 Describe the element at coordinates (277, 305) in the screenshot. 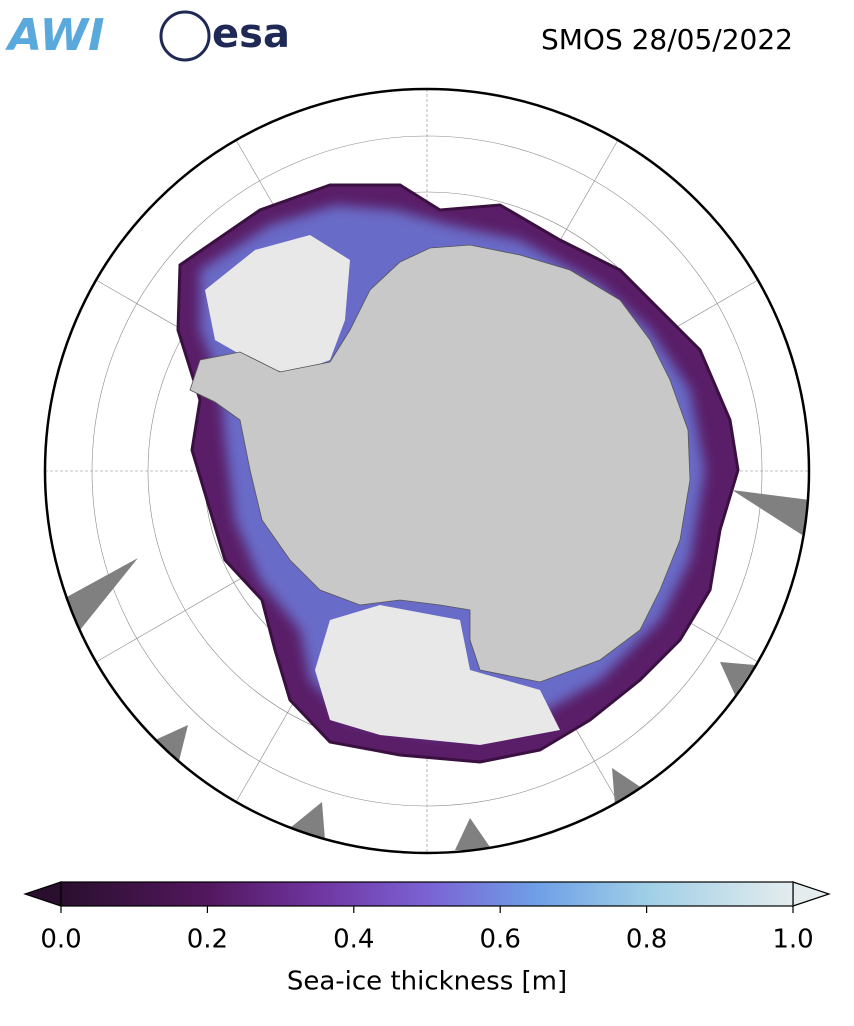

I see `weddell-pack` at that location.